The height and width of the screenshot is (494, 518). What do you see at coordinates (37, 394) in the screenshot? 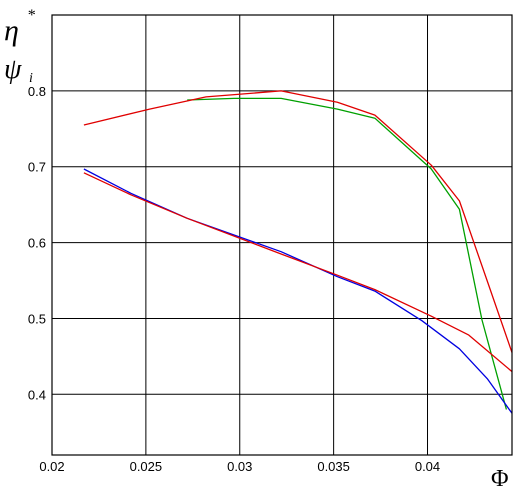
I see `y-tick-label: 0.4` at bounding box center [37, 394].